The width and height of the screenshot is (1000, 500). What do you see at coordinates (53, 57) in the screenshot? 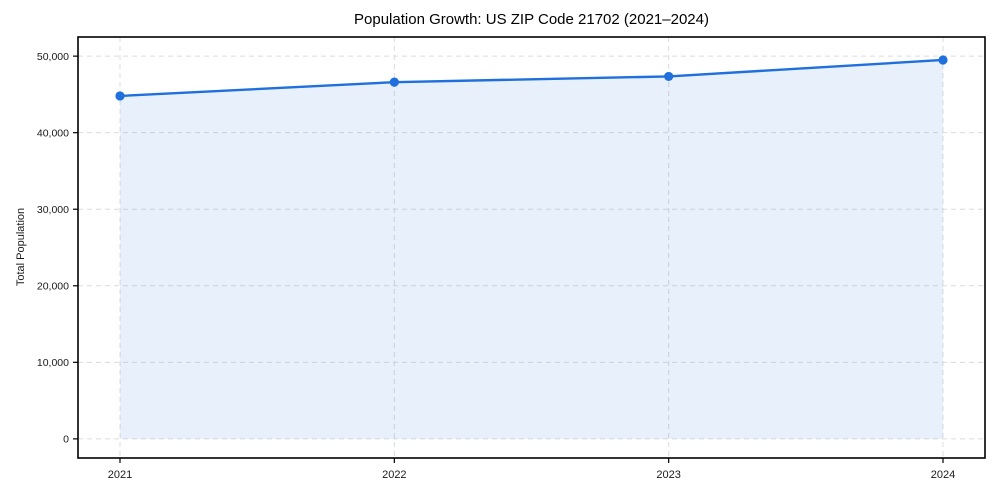
I see `y-tick-label: 50,000` at bounding box center [53, 57].